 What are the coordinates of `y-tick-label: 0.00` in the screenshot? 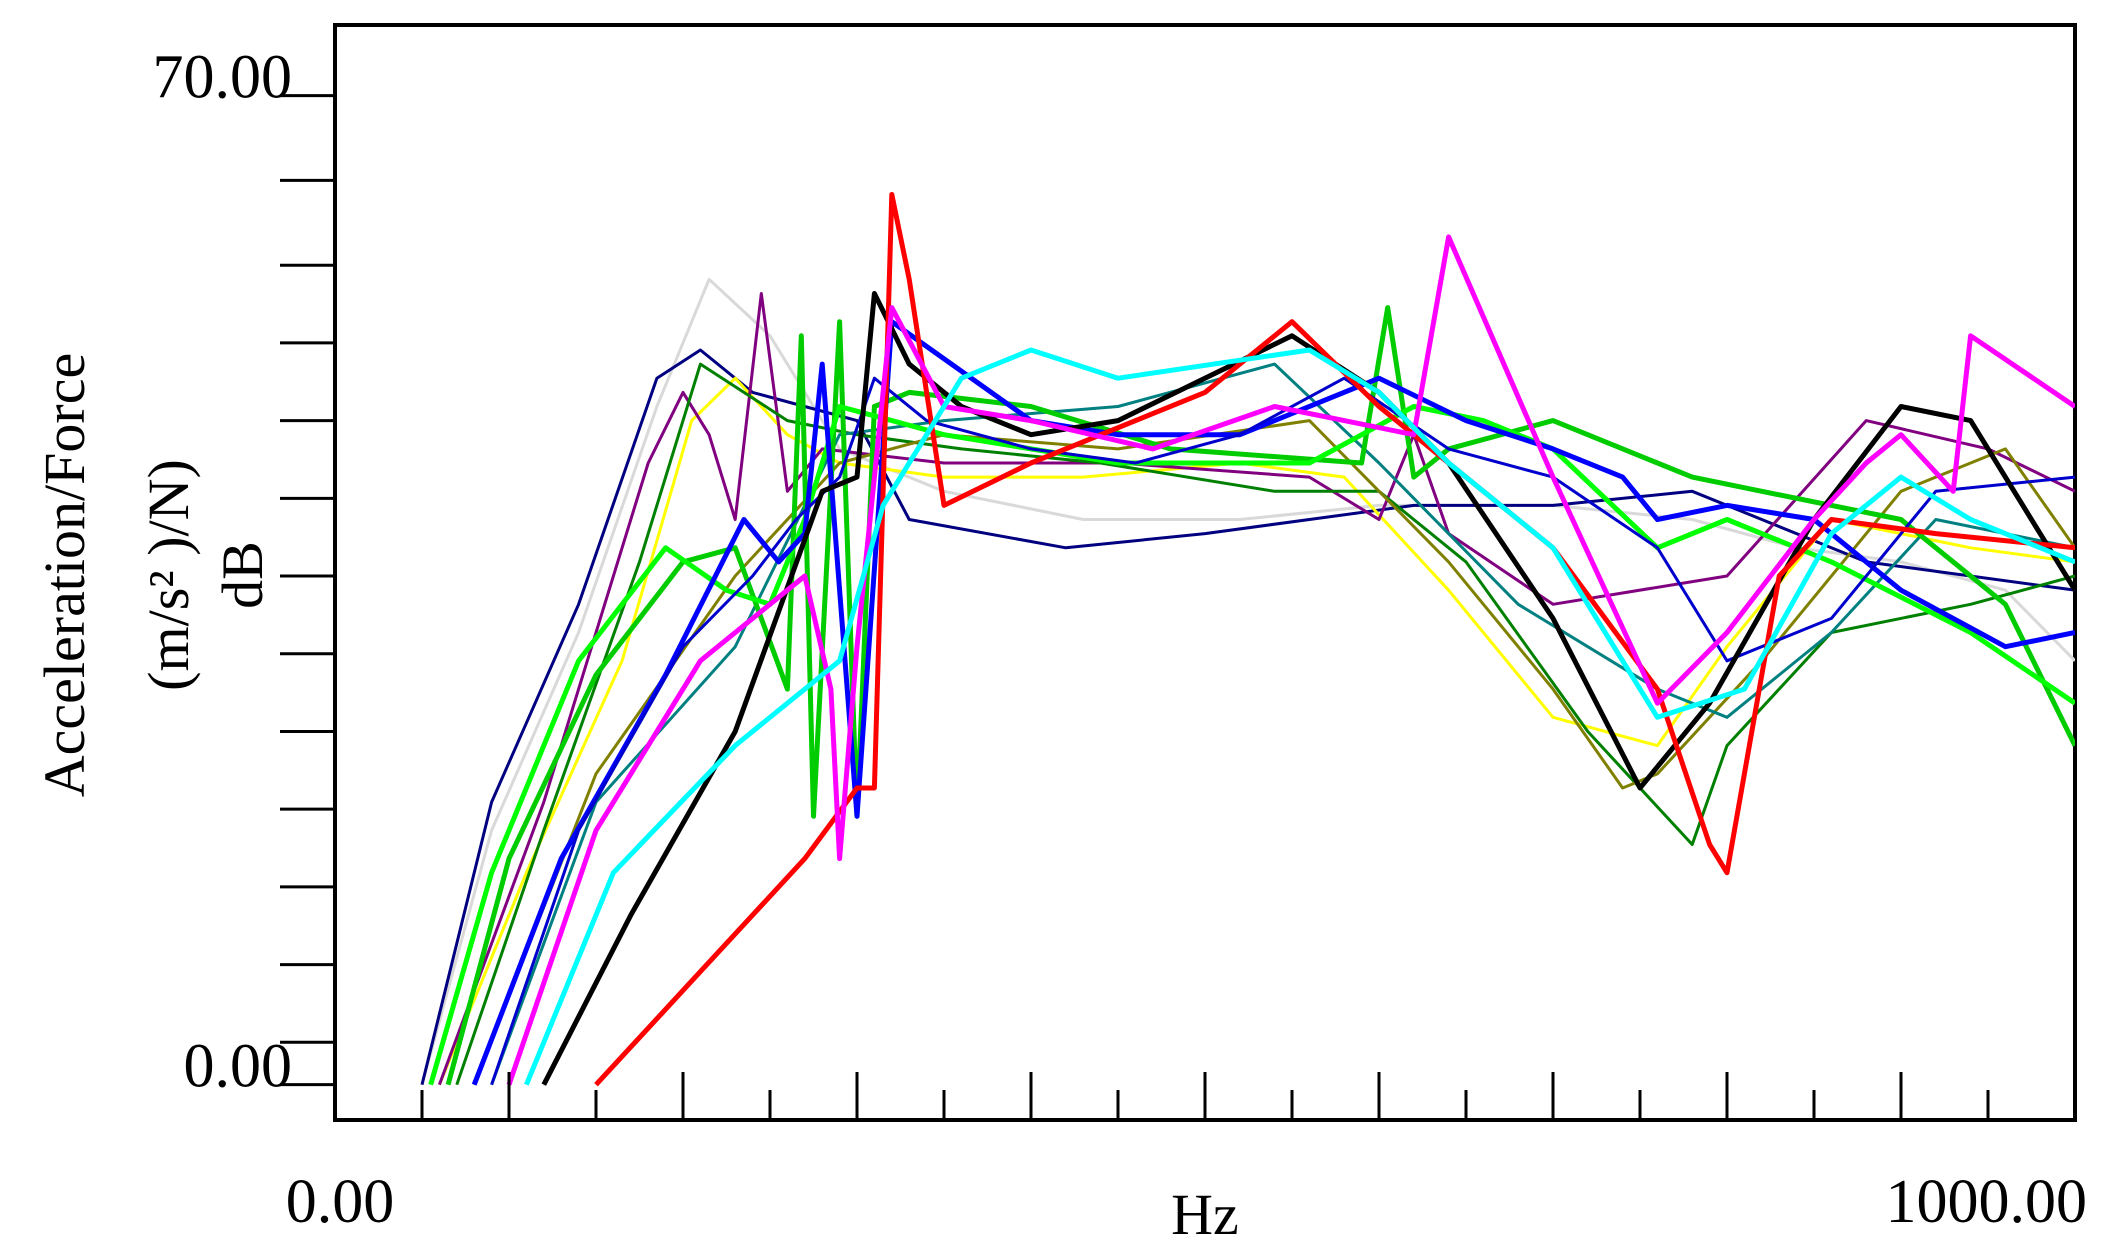 It's located at (238, 1067).